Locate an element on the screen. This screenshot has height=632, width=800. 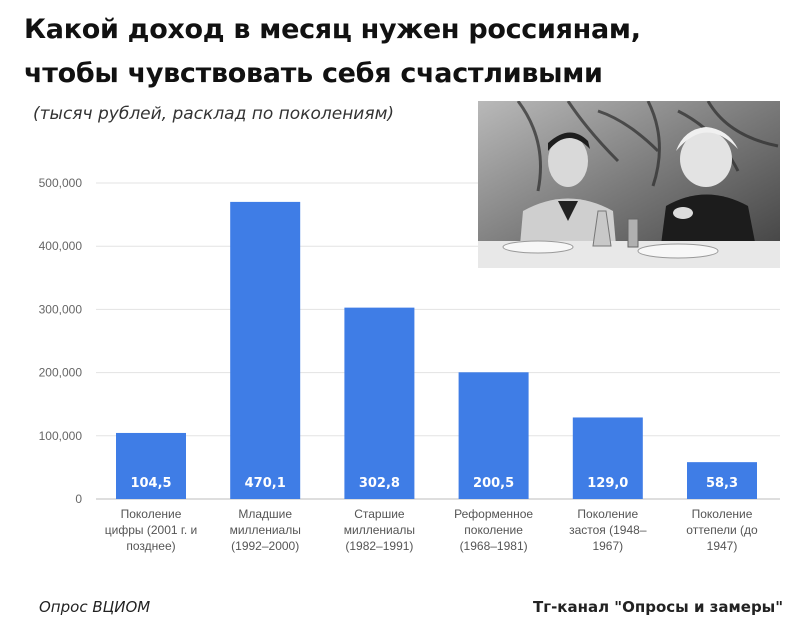
film-still-photo is located at coordinates (629, 184).